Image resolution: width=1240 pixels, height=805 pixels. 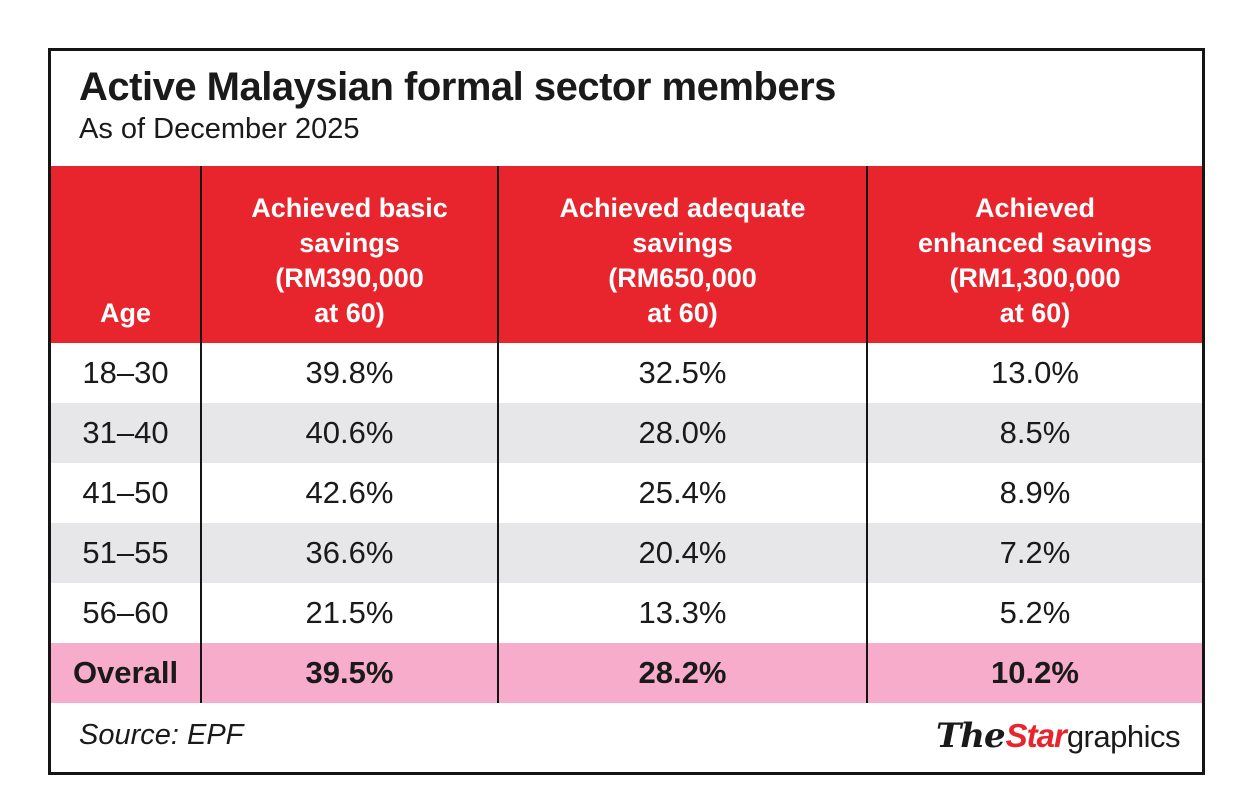 What do you see at coordinates (349, 278) in the screenshot?
I see `header-line: (RM390,000` at bounding box center [349, 278].